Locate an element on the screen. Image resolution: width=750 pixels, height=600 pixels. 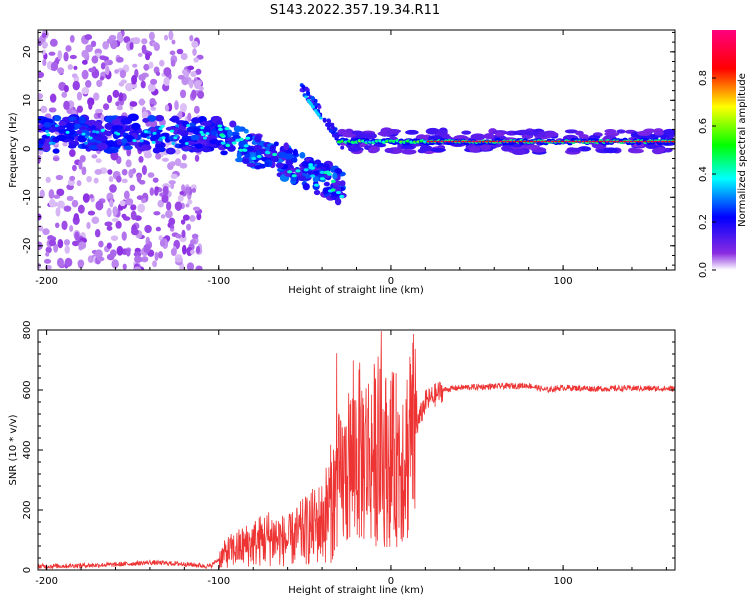
spectrogram-x-tick-label: -100 is located at coordinates (218, 281).